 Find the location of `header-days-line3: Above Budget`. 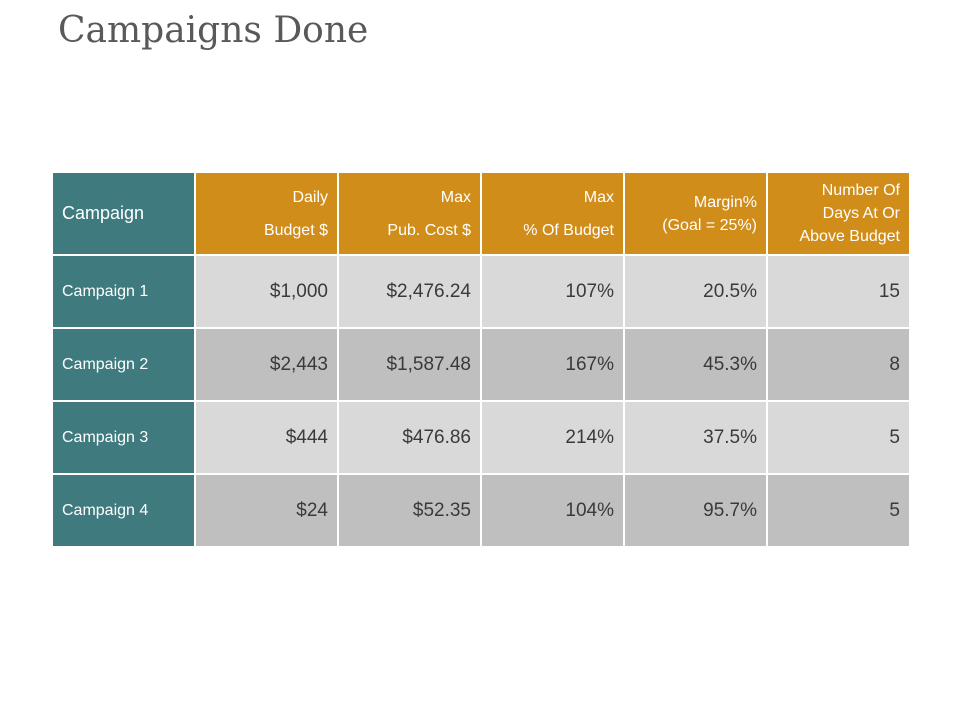

header-days-line3: Above Budget is located at coordinates (849, 236).